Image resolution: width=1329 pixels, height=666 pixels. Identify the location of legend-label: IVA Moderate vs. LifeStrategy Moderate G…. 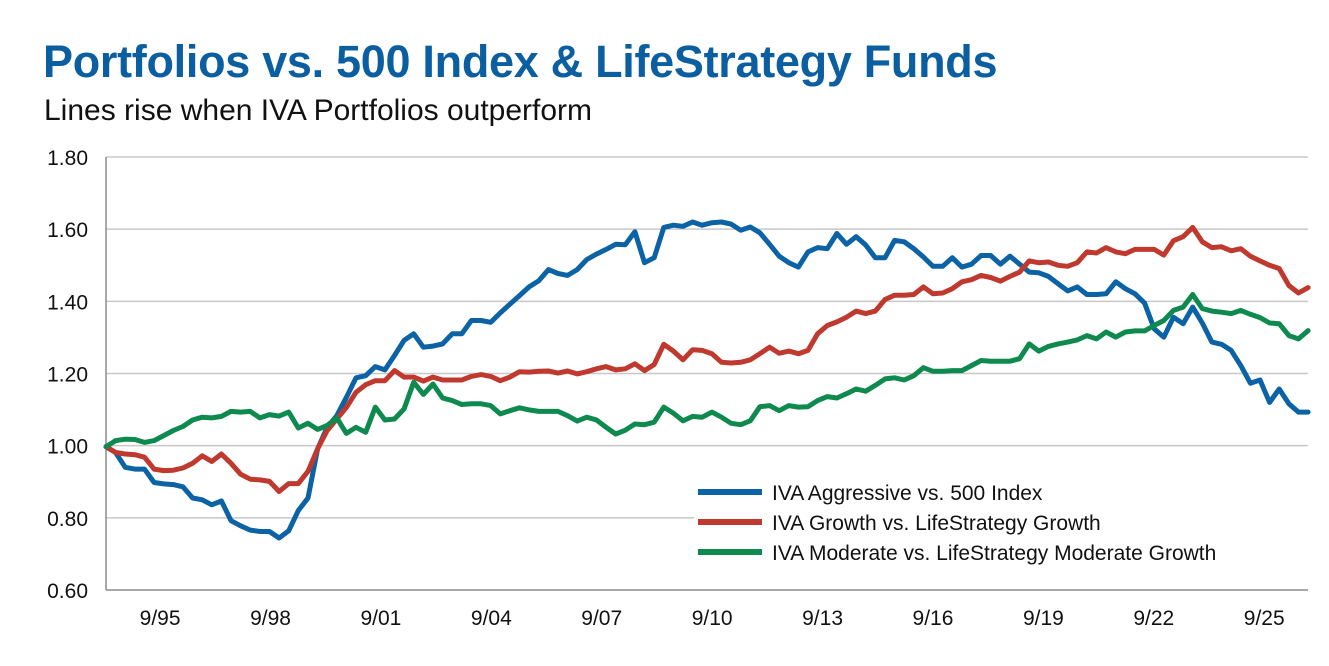
(994, 553).